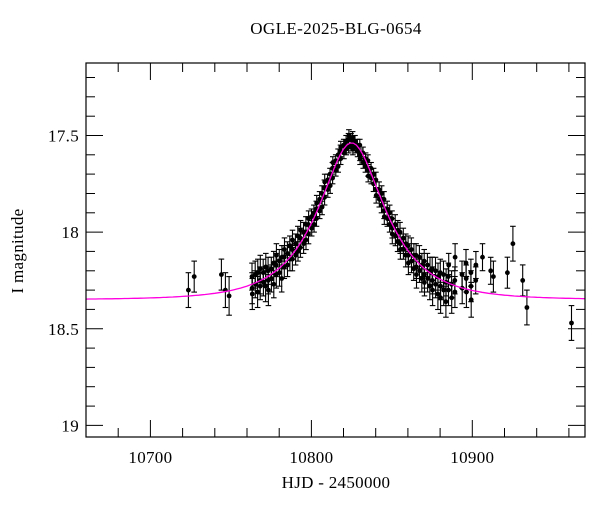 Image resolution: width=600 pixels, height=512 pixels. What do you see at coordinates (63, 329) in the screenshot?
I see `y-tick-label: 18.5` at bounding box center [63, 329].